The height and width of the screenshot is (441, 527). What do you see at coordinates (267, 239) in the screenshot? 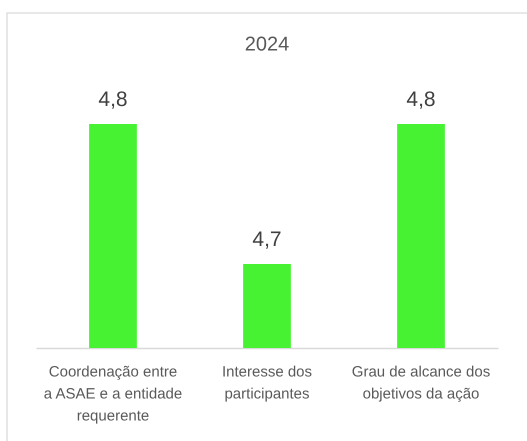
I see `data-label: 4,7` at bounding box center [267, 239].